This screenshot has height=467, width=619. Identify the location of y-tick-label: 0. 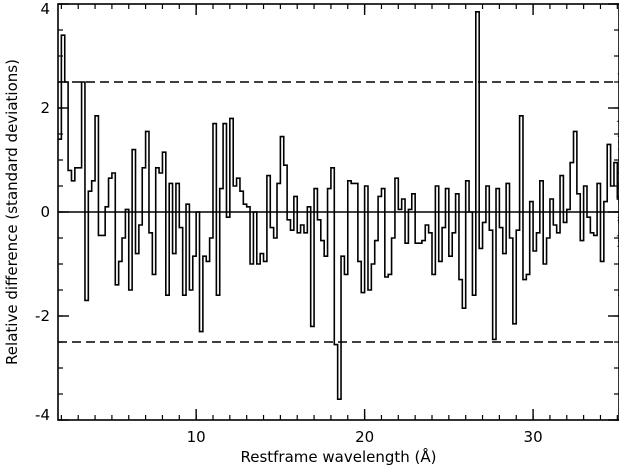
(45, 212).